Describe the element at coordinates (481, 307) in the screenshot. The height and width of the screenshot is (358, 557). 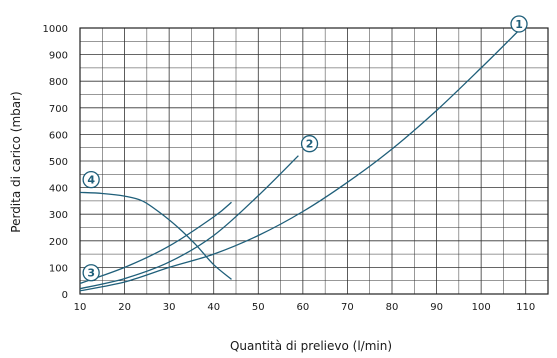
I see `x-tick-label: 100` at that location.